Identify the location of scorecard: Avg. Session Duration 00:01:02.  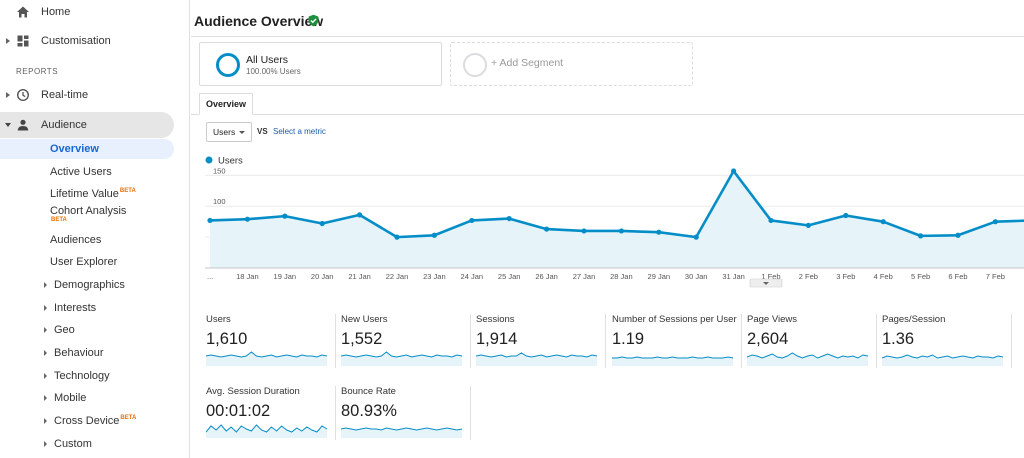
(273, 415).